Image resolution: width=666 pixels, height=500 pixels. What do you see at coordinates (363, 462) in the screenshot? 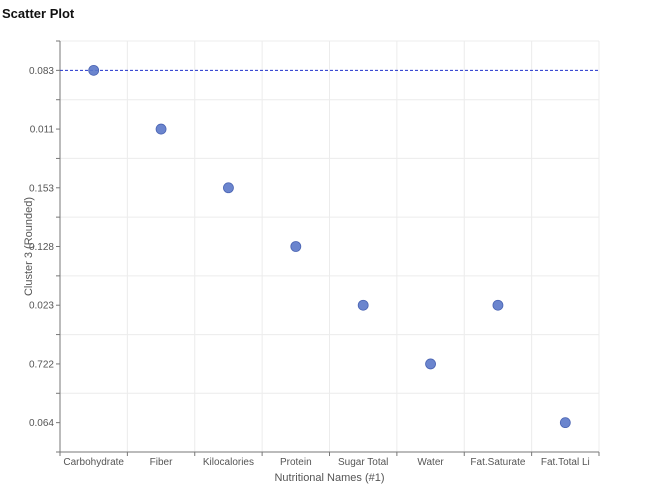
I see `x-tick-label: Sugar Total` at bounding box center [363, 462].